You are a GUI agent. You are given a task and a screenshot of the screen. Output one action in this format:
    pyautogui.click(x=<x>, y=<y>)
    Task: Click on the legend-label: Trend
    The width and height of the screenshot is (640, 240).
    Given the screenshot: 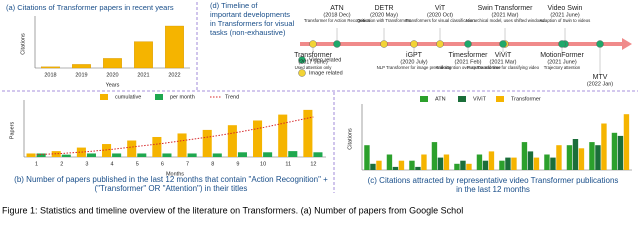 What is the action you would take?
    pyautogui.click(x=232, y=97)
    